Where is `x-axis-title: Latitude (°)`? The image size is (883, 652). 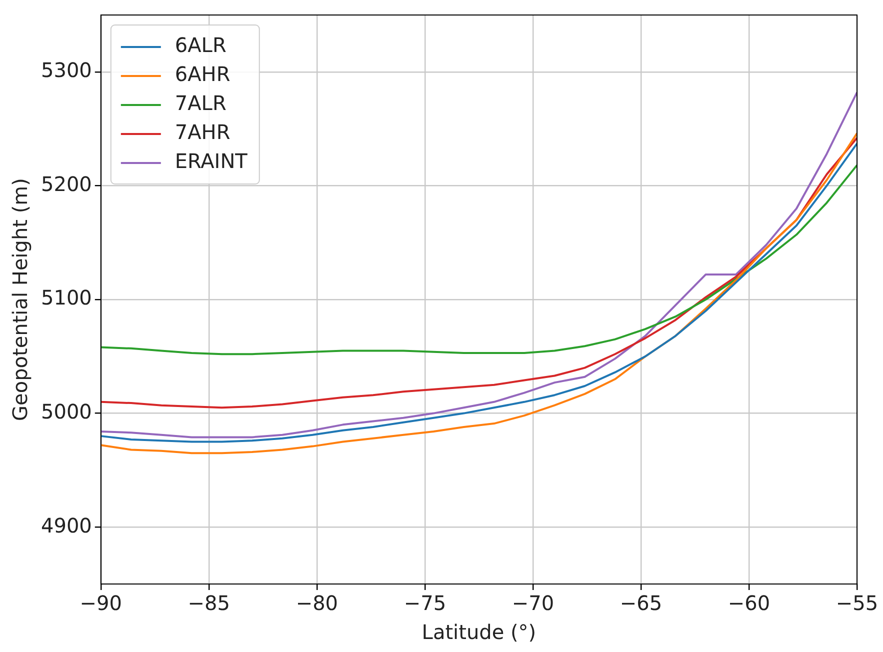 x-axis-title: Latitude (°) is located at coordinates (479, 632).